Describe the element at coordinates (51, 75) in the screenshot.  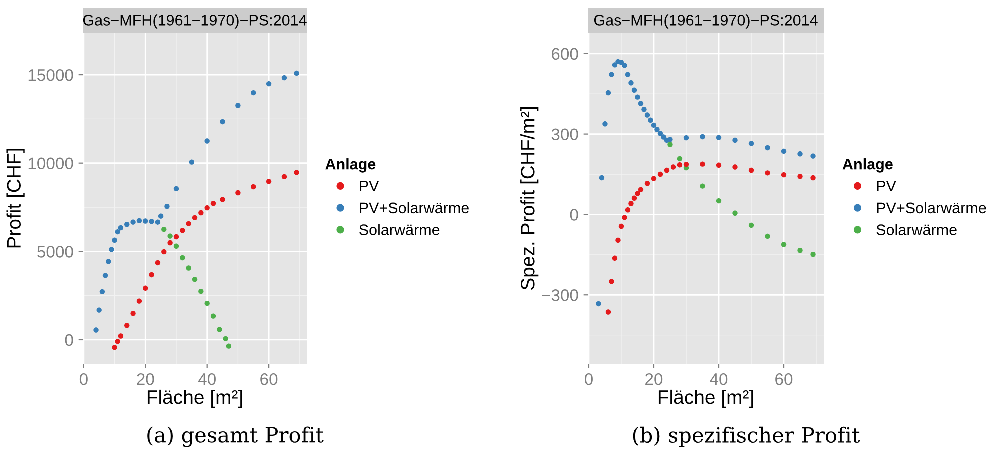
I see `y-tick-label: 15000` at that location.